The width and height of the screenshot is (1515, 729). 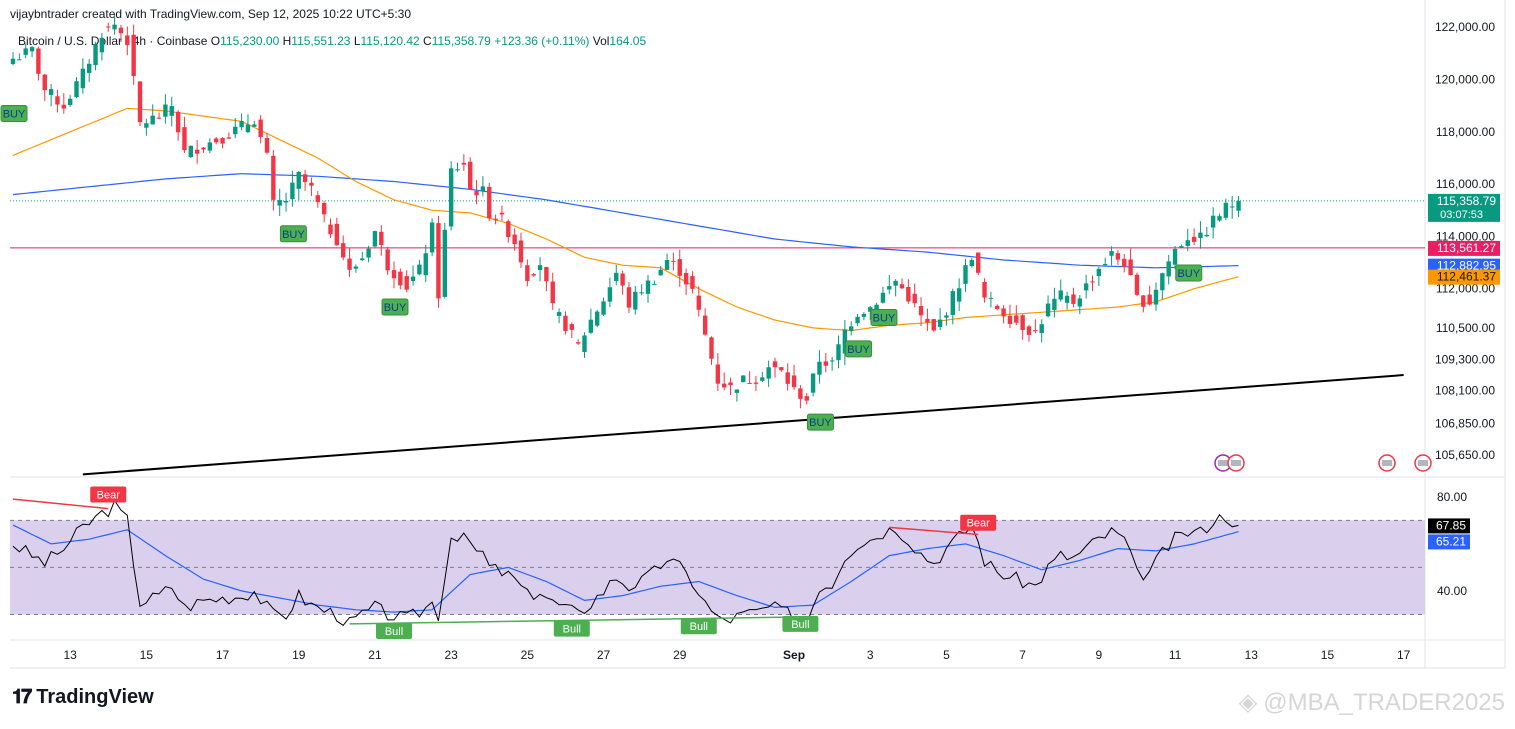 I want to click on symbol-name: Bitcoin / U.S. Dollar · 4h · Coinbase, so click(x=113, y=41).